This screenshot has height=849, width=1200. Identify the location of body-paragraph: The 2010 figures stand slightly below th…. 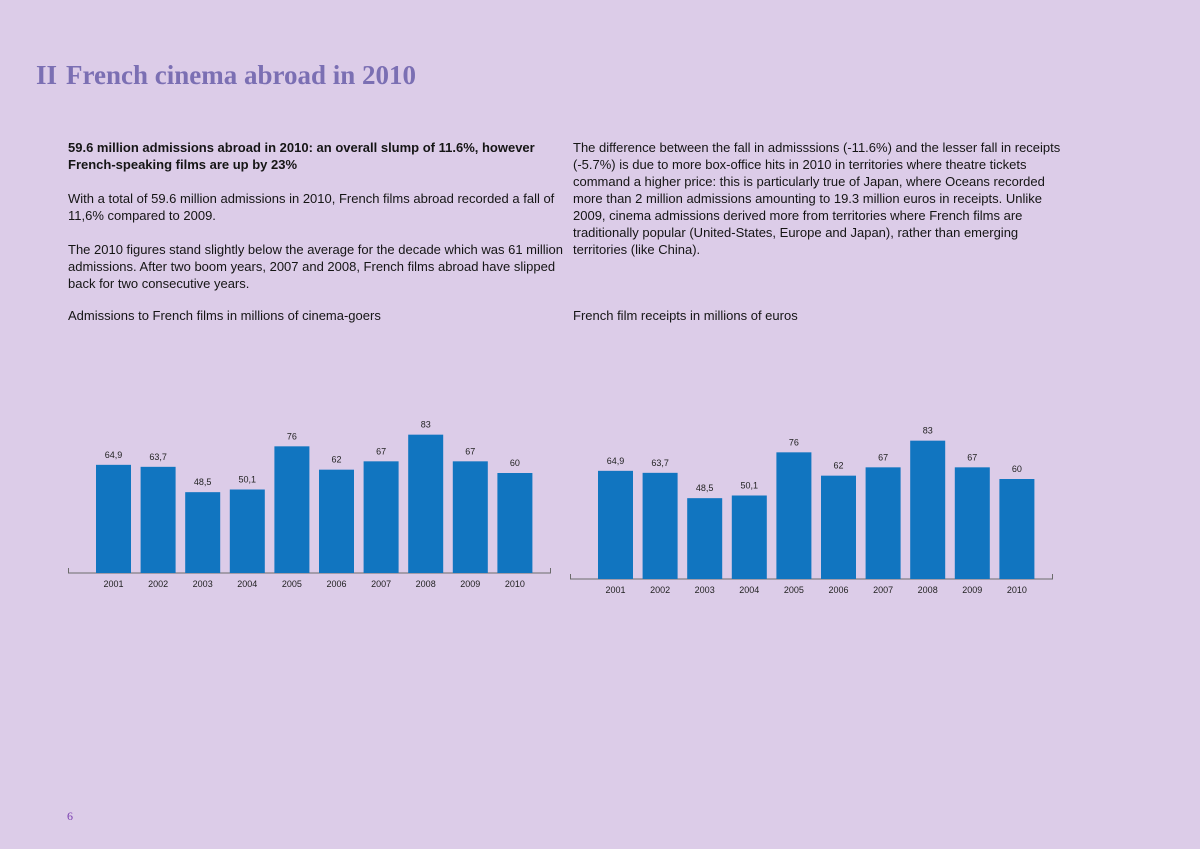
(316, 266).